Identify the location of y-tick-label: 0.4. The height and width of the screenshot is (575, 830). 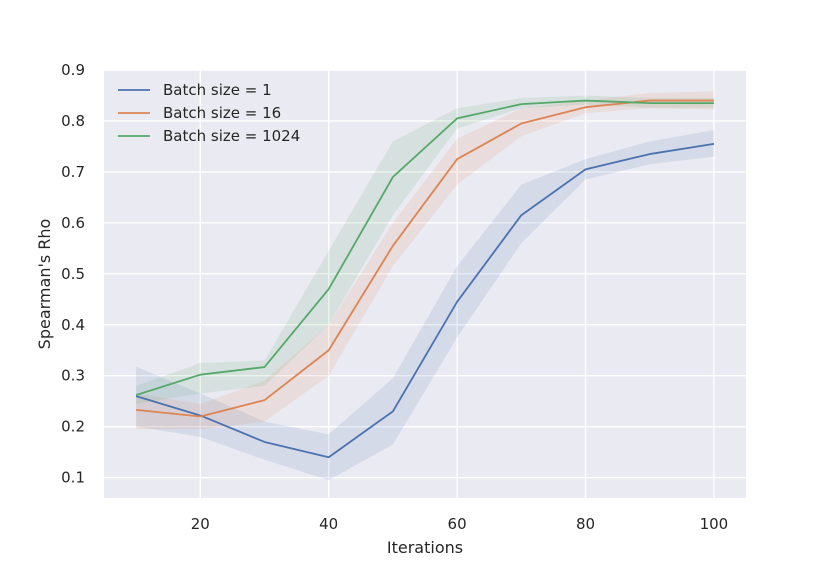
(73, 325).